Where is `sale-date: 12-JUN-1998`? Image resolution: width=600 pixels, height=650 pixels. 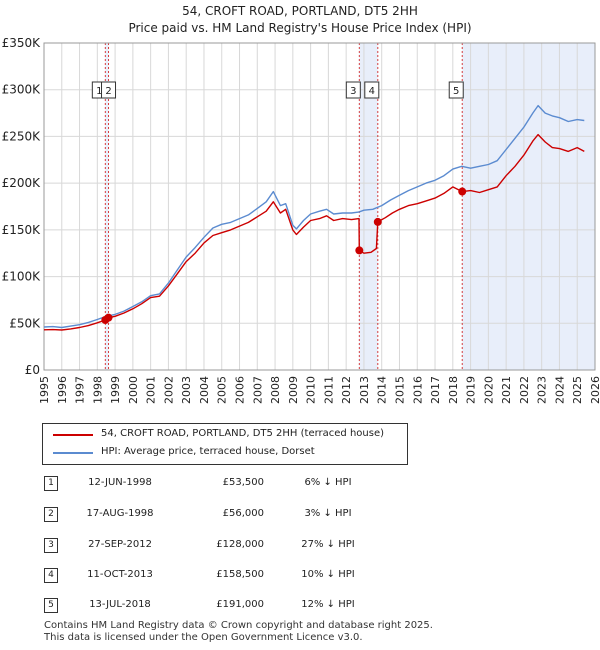 sale-date: 12-JUN-1998 is located at coordinates (120, 482).